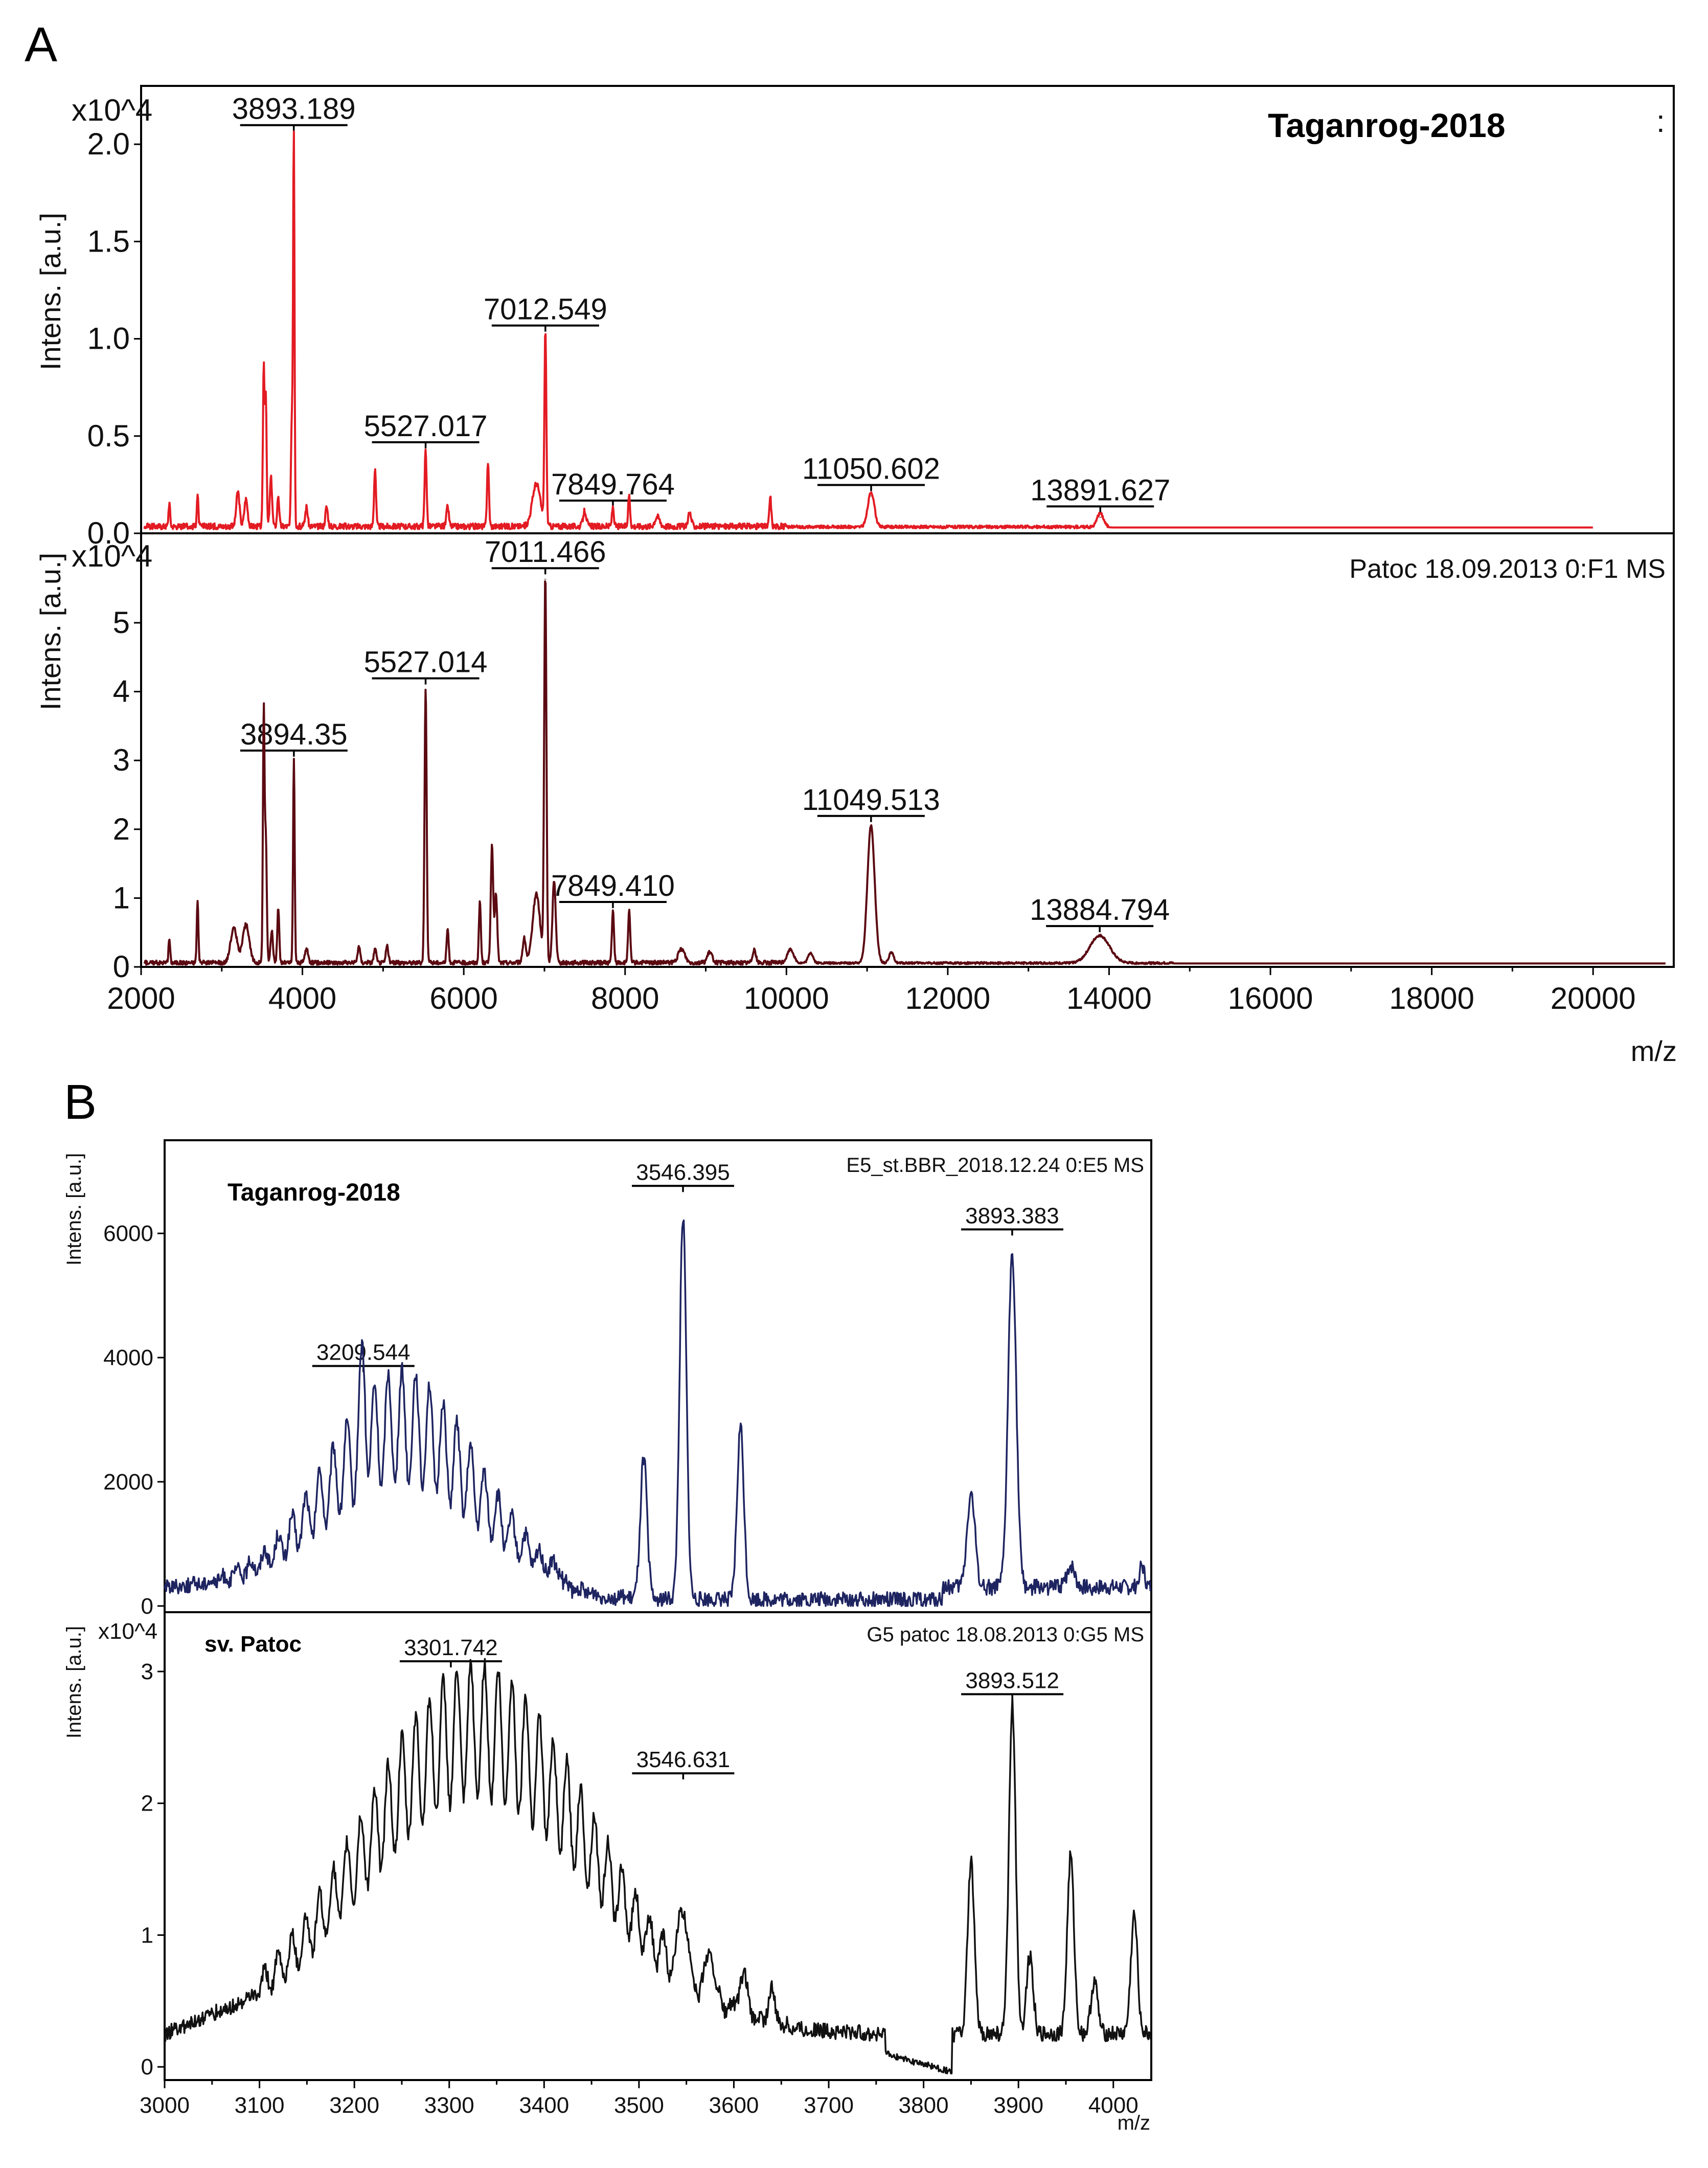  I want to click on peak-annotation: 7849.410, so click(613, 885).